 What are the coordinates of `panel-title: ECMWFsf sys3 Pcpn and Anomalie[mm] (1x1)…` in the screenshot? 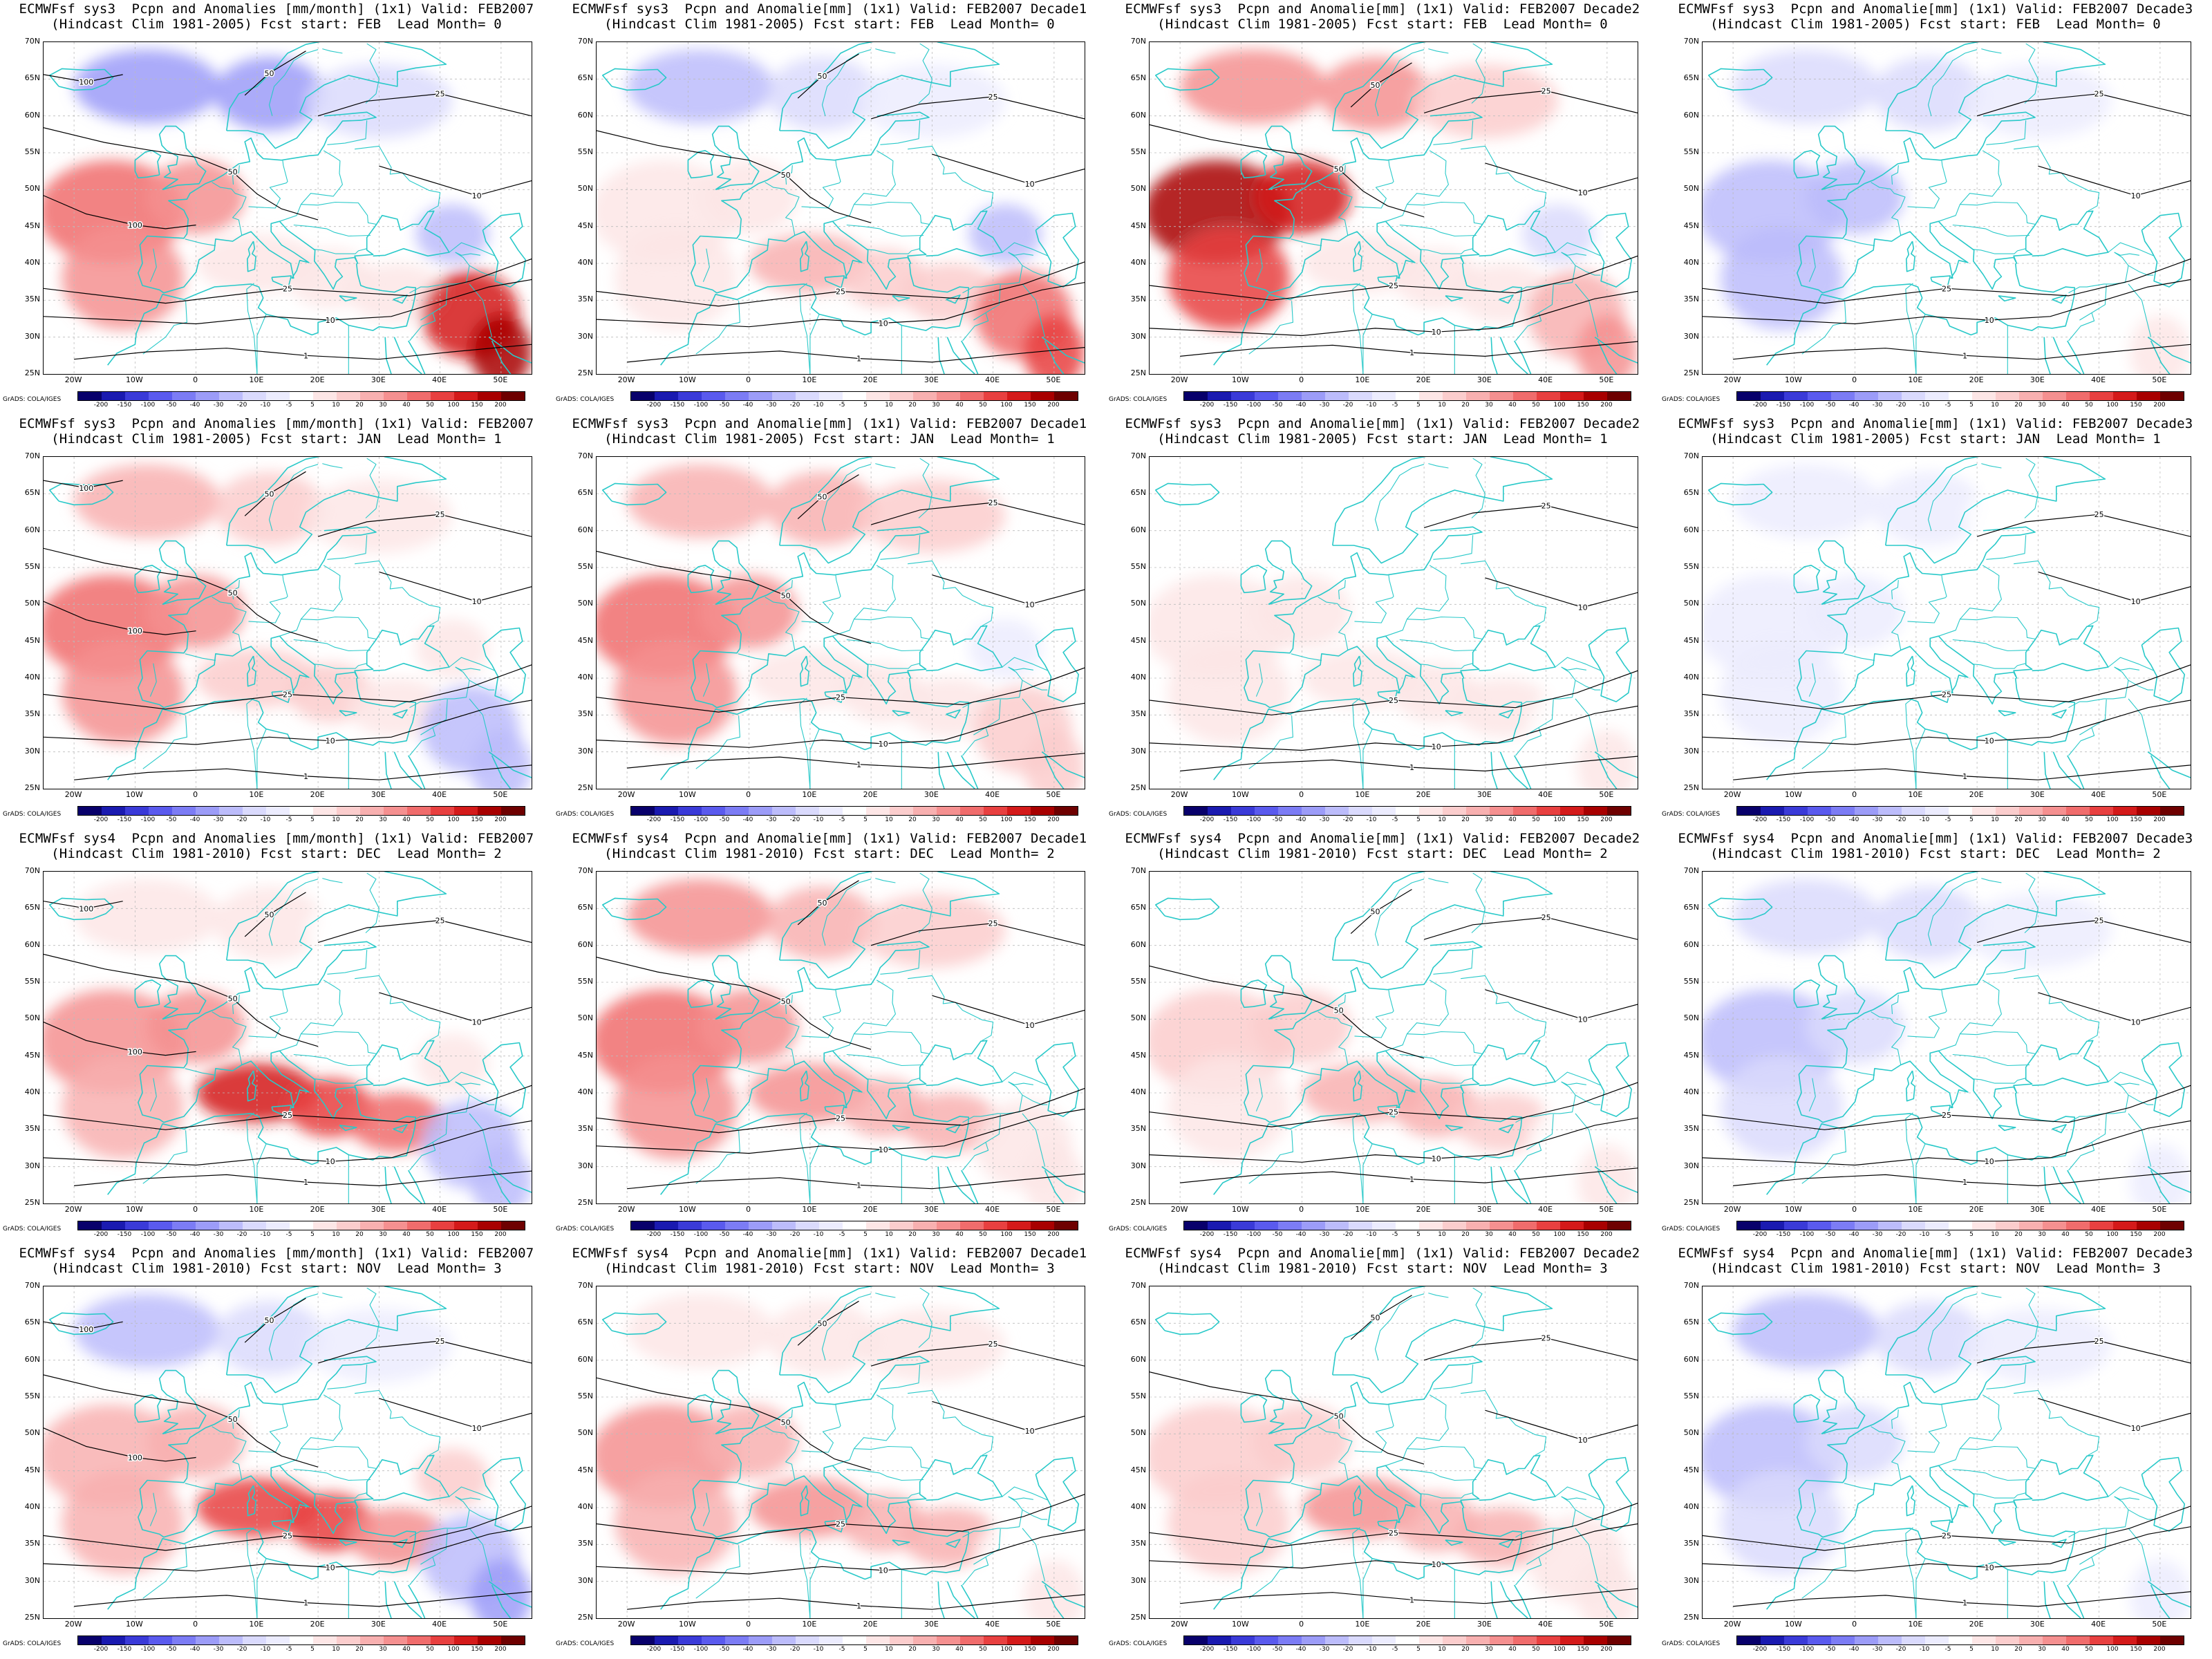 It's located at (1382, 16).